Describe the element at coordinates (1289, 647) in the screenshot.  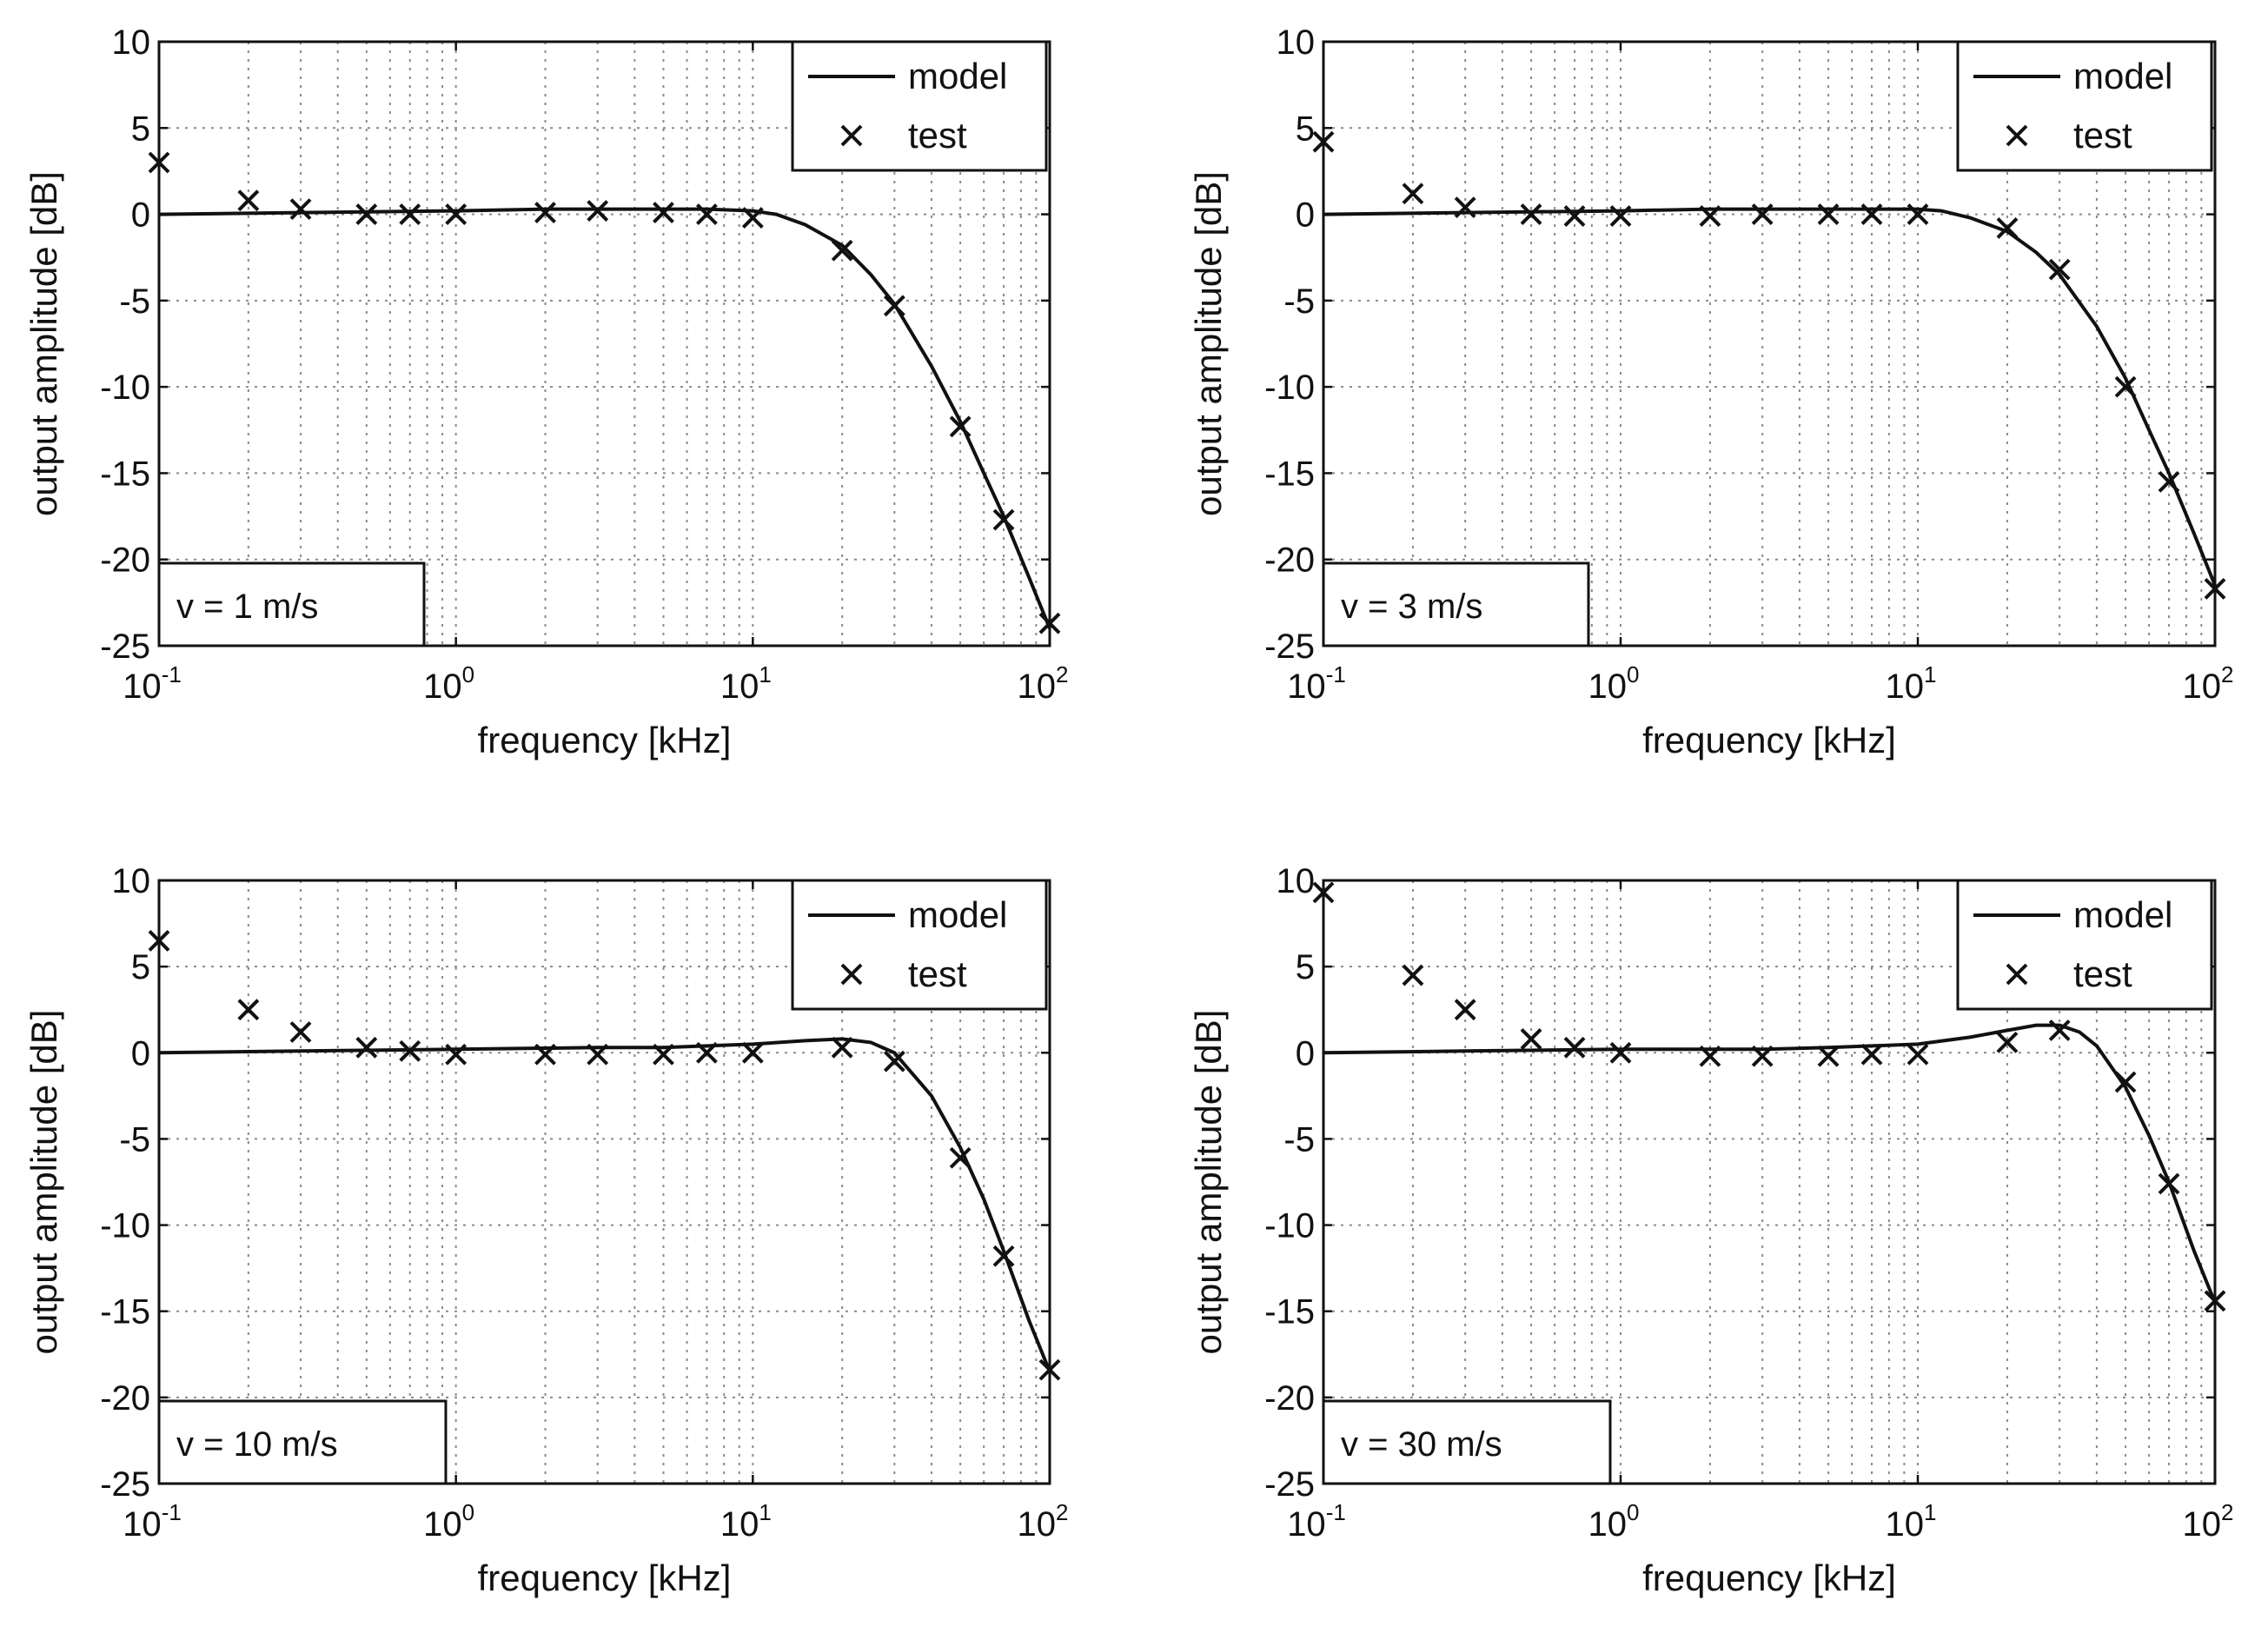
I see `y-tick-label: -25` at that location.